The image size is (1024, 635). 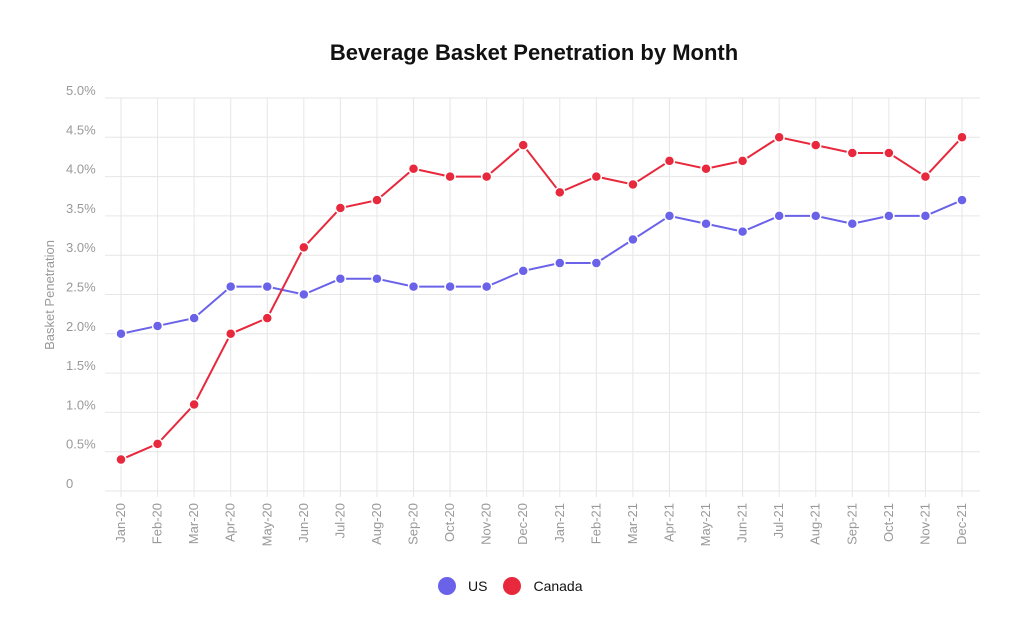 I want to click on x-tick-label: Jul-21, so click(x=778, y=520).